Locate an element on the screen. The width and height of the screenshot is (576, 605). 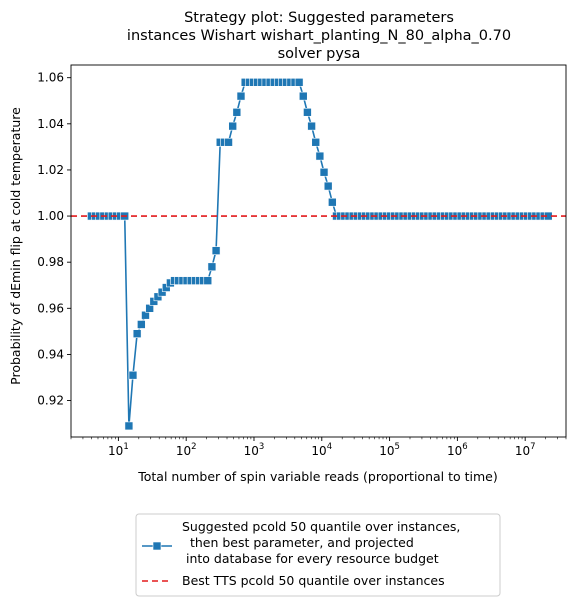
y-tick-label: 0.94 is located at coordinates (50, 354).